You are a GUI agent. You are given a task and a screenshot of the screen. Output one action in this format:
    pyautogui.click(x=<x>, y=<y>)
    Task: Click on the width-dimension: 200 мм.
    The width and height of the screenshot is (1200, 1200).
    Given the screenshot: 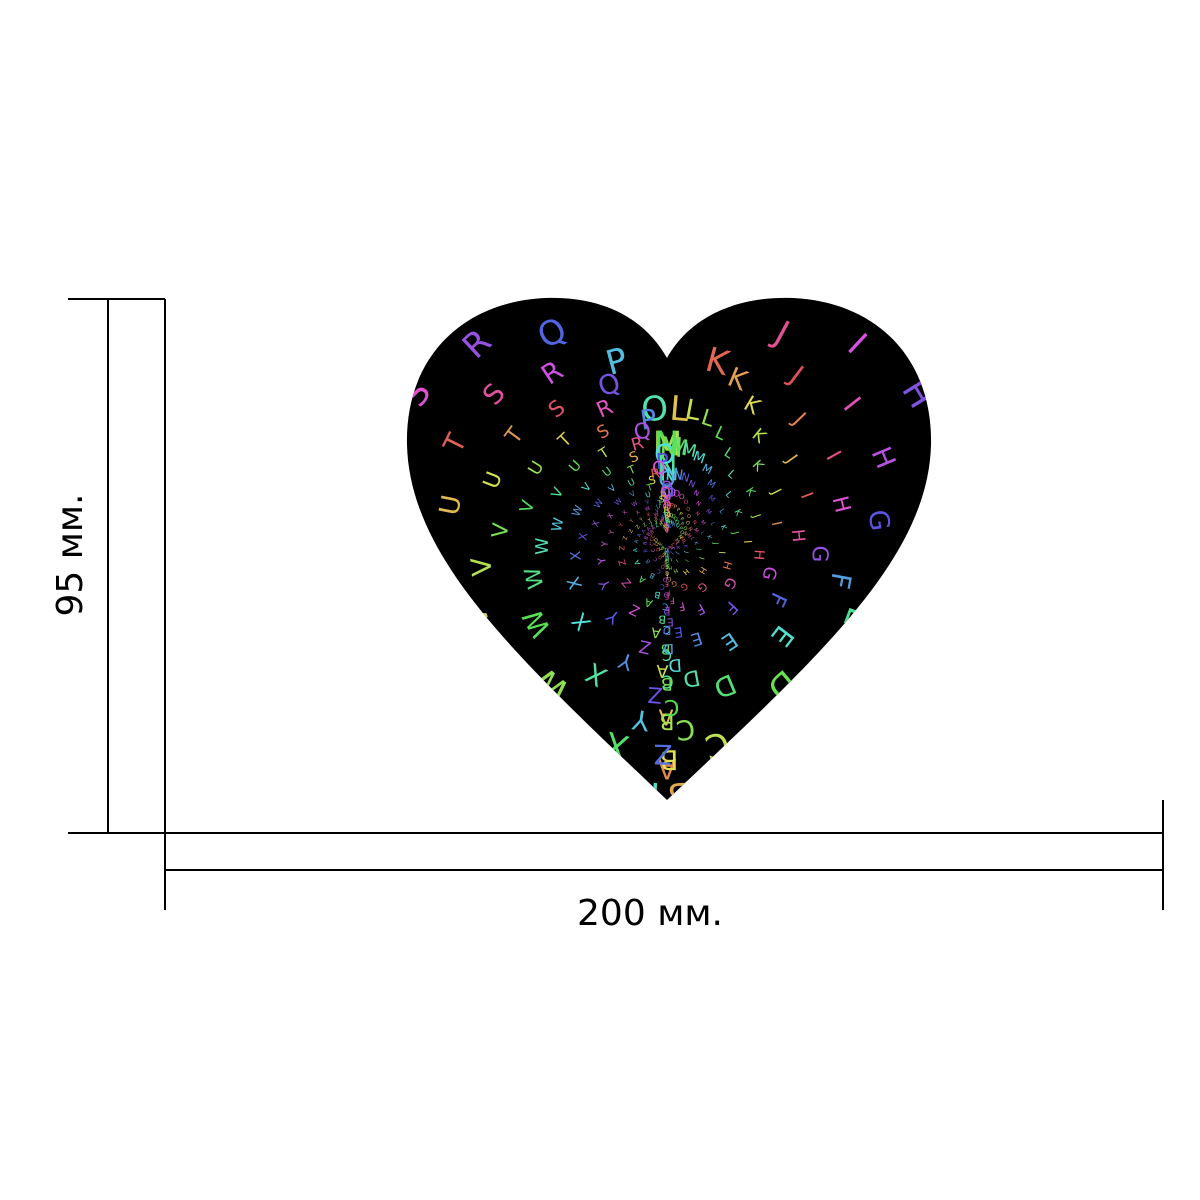 What is the action you would take?
    pyautogui.click(x=664, y=867)
    